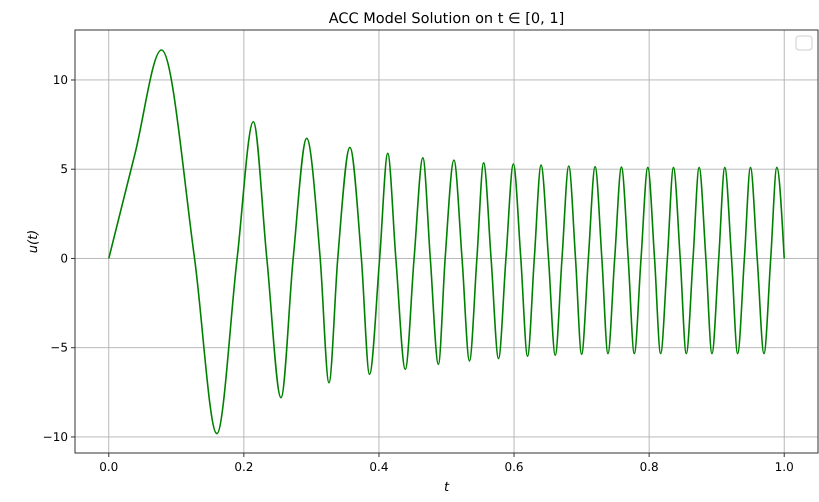 The image size is (819, 502). What do you see at coordinates (59, 347) in the screenshot?
I see `y-tick-label: −5` at bounding box center [59, 347].